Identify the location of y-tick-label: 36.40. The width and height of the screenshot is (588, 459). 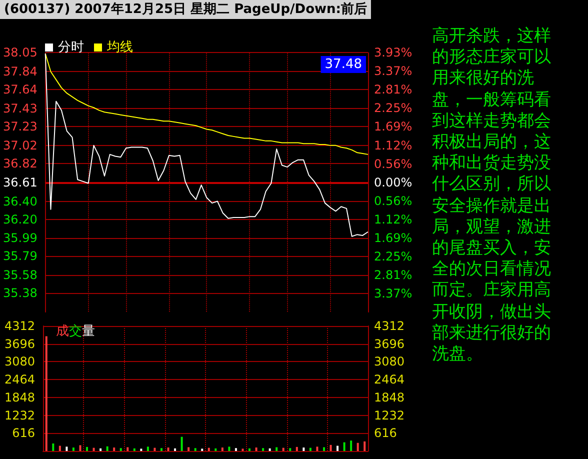
(20, 201).